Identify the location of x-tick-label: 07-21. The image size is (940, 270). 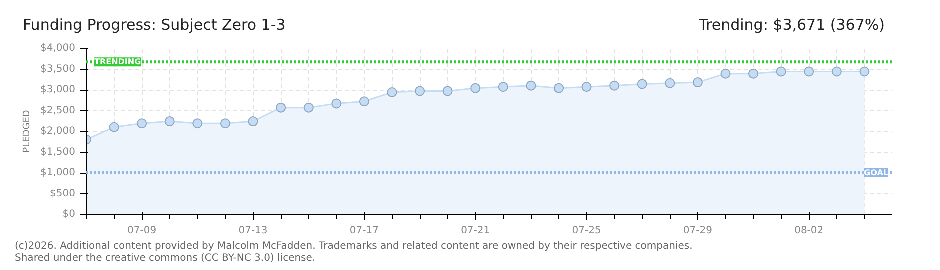
(475, 231).